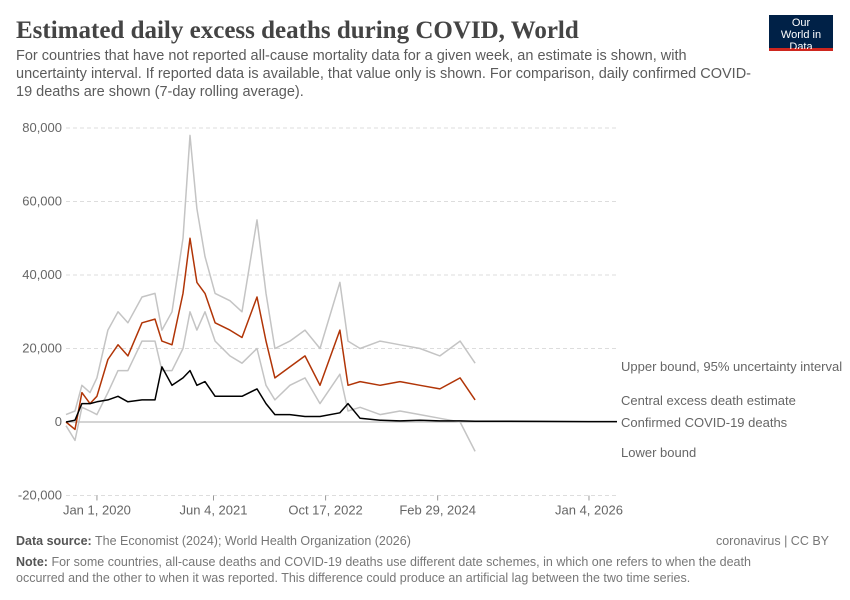 The width and height of the screenshot is (850, 600). I want to click on x-tick-label: Jan 4, 2026, so click(589, 510).